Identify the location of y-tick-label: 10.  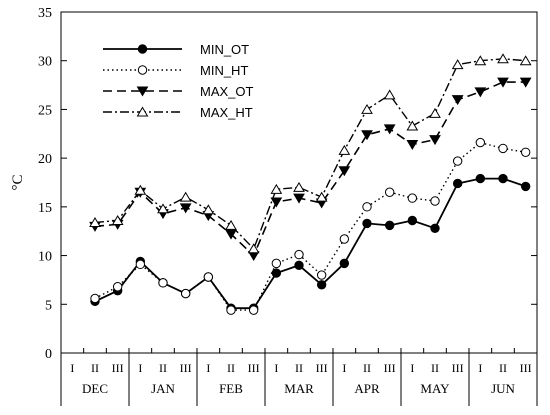
(45, 257).